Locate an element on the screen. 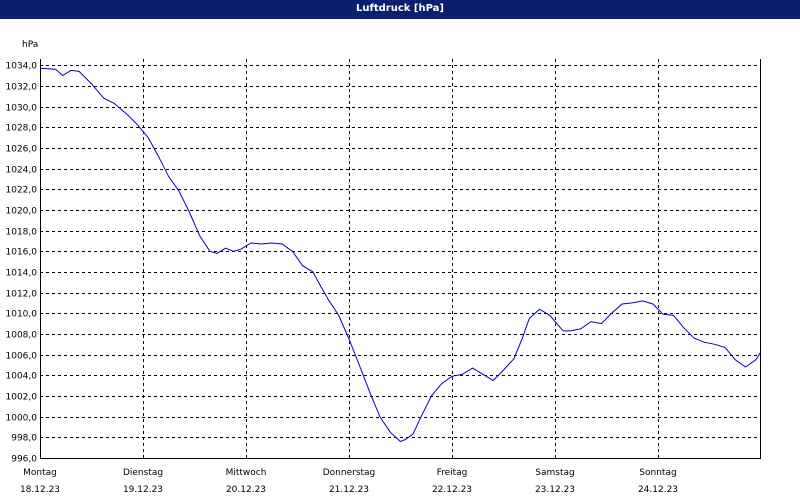 This screenshot has width=800, height=500. chart-title: Luftdruck [hPa] is located at coordinates (400, 9).